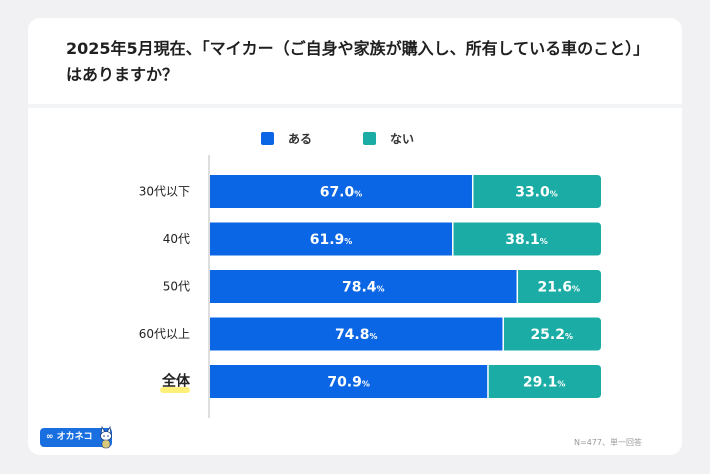 Image resolution: width=710 pixels, height=474 pixels. I want to click on data-label: 67.0%, so click(341, 193).